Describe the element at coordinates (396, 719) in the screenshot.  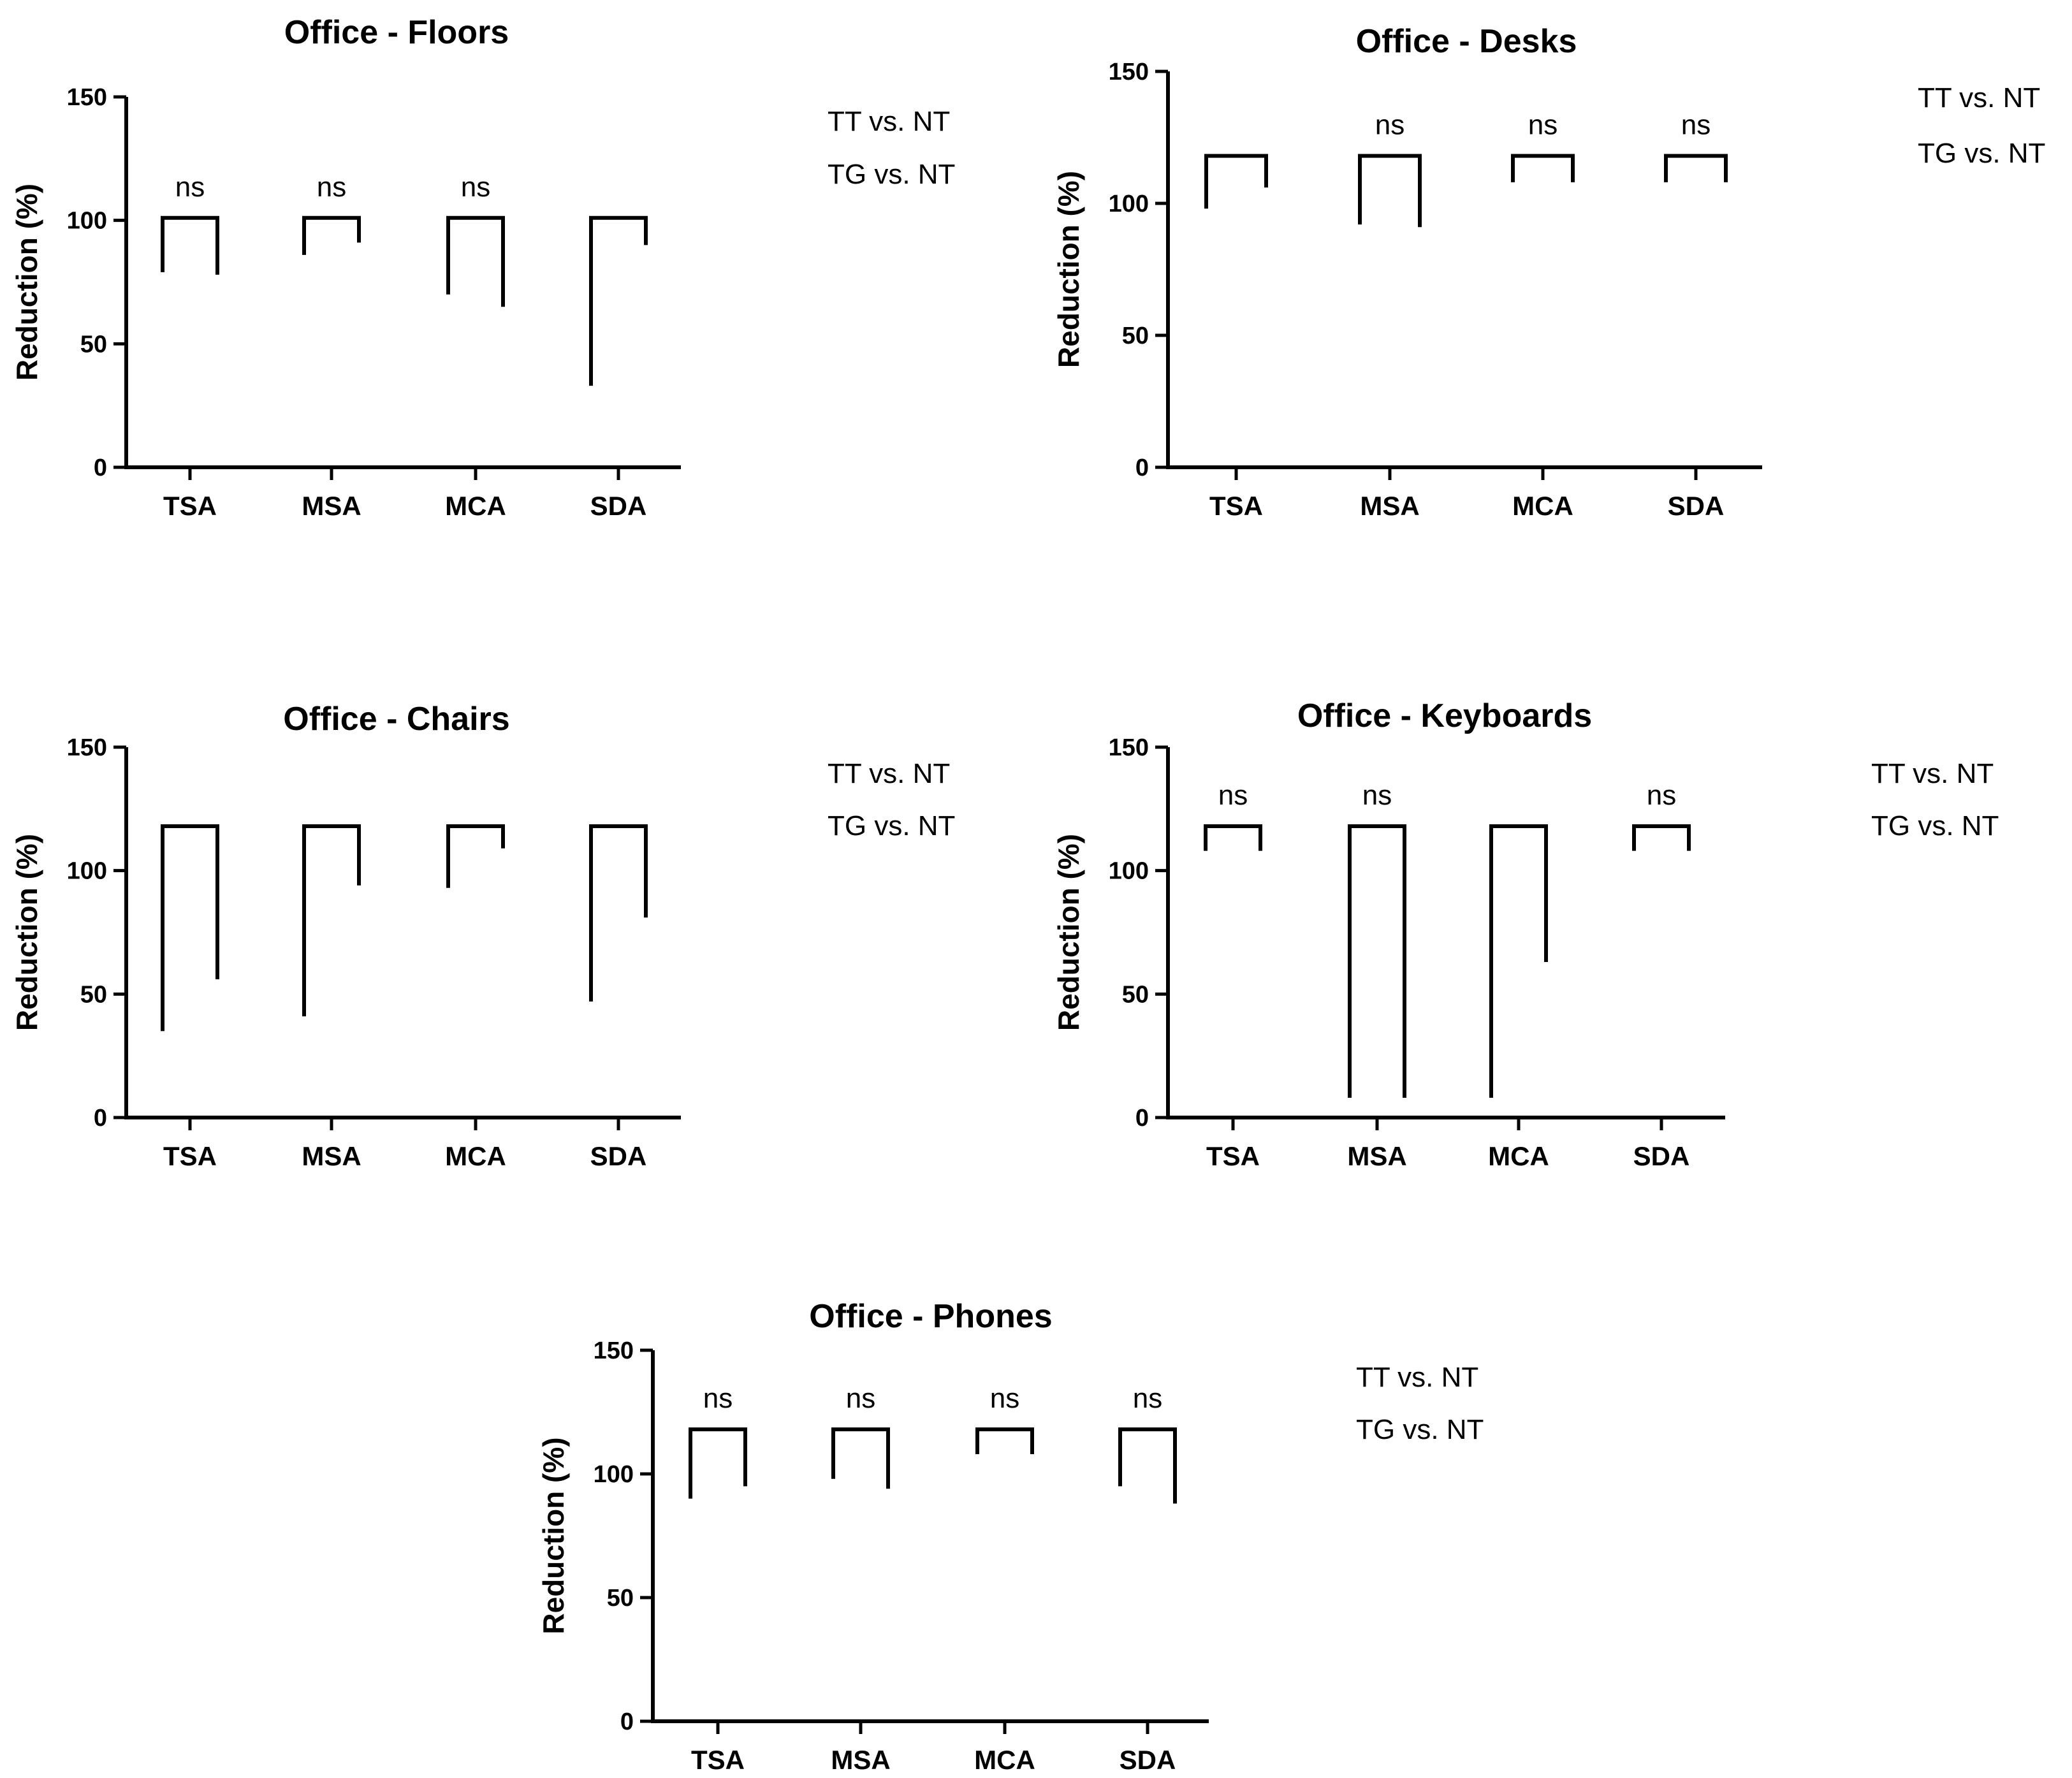
I see `chart-title: Office - Chairs` at that location.